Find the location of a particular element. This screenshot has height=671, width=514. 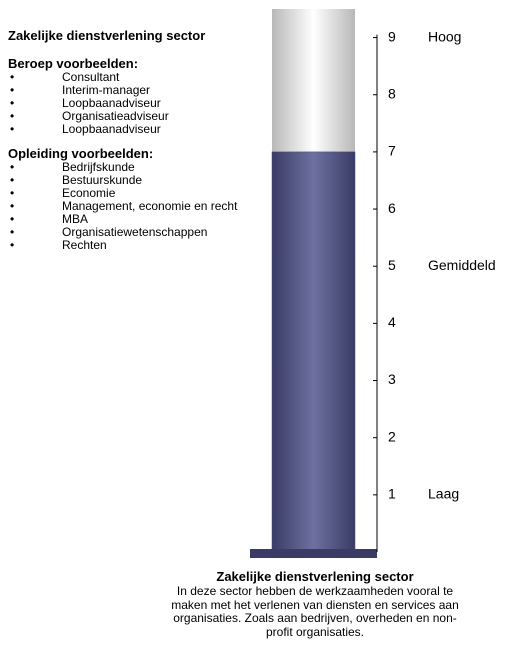

list-item: MBA is located at coordinates (133, 220).